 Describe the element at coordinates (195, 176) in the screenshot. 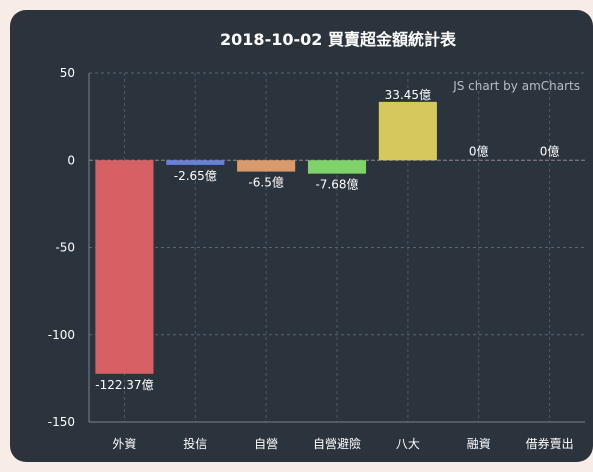

I see `bar-value-label: -2.65億` at that location.